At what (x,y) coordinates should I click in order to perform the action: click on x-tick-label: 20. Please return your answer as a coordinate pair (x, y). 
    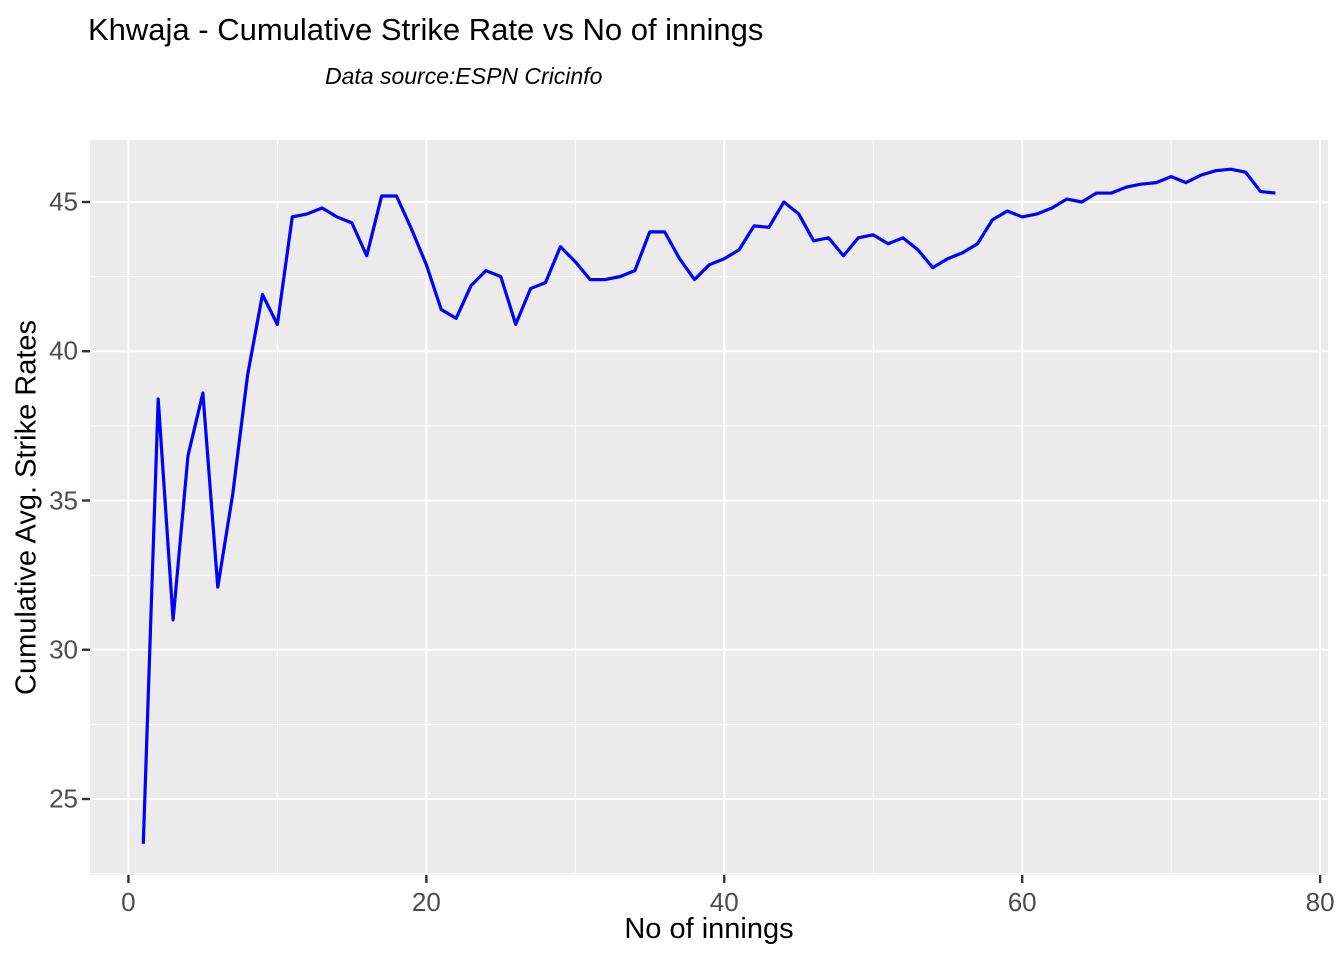
    Looking at the image, I should click on (426, 902).